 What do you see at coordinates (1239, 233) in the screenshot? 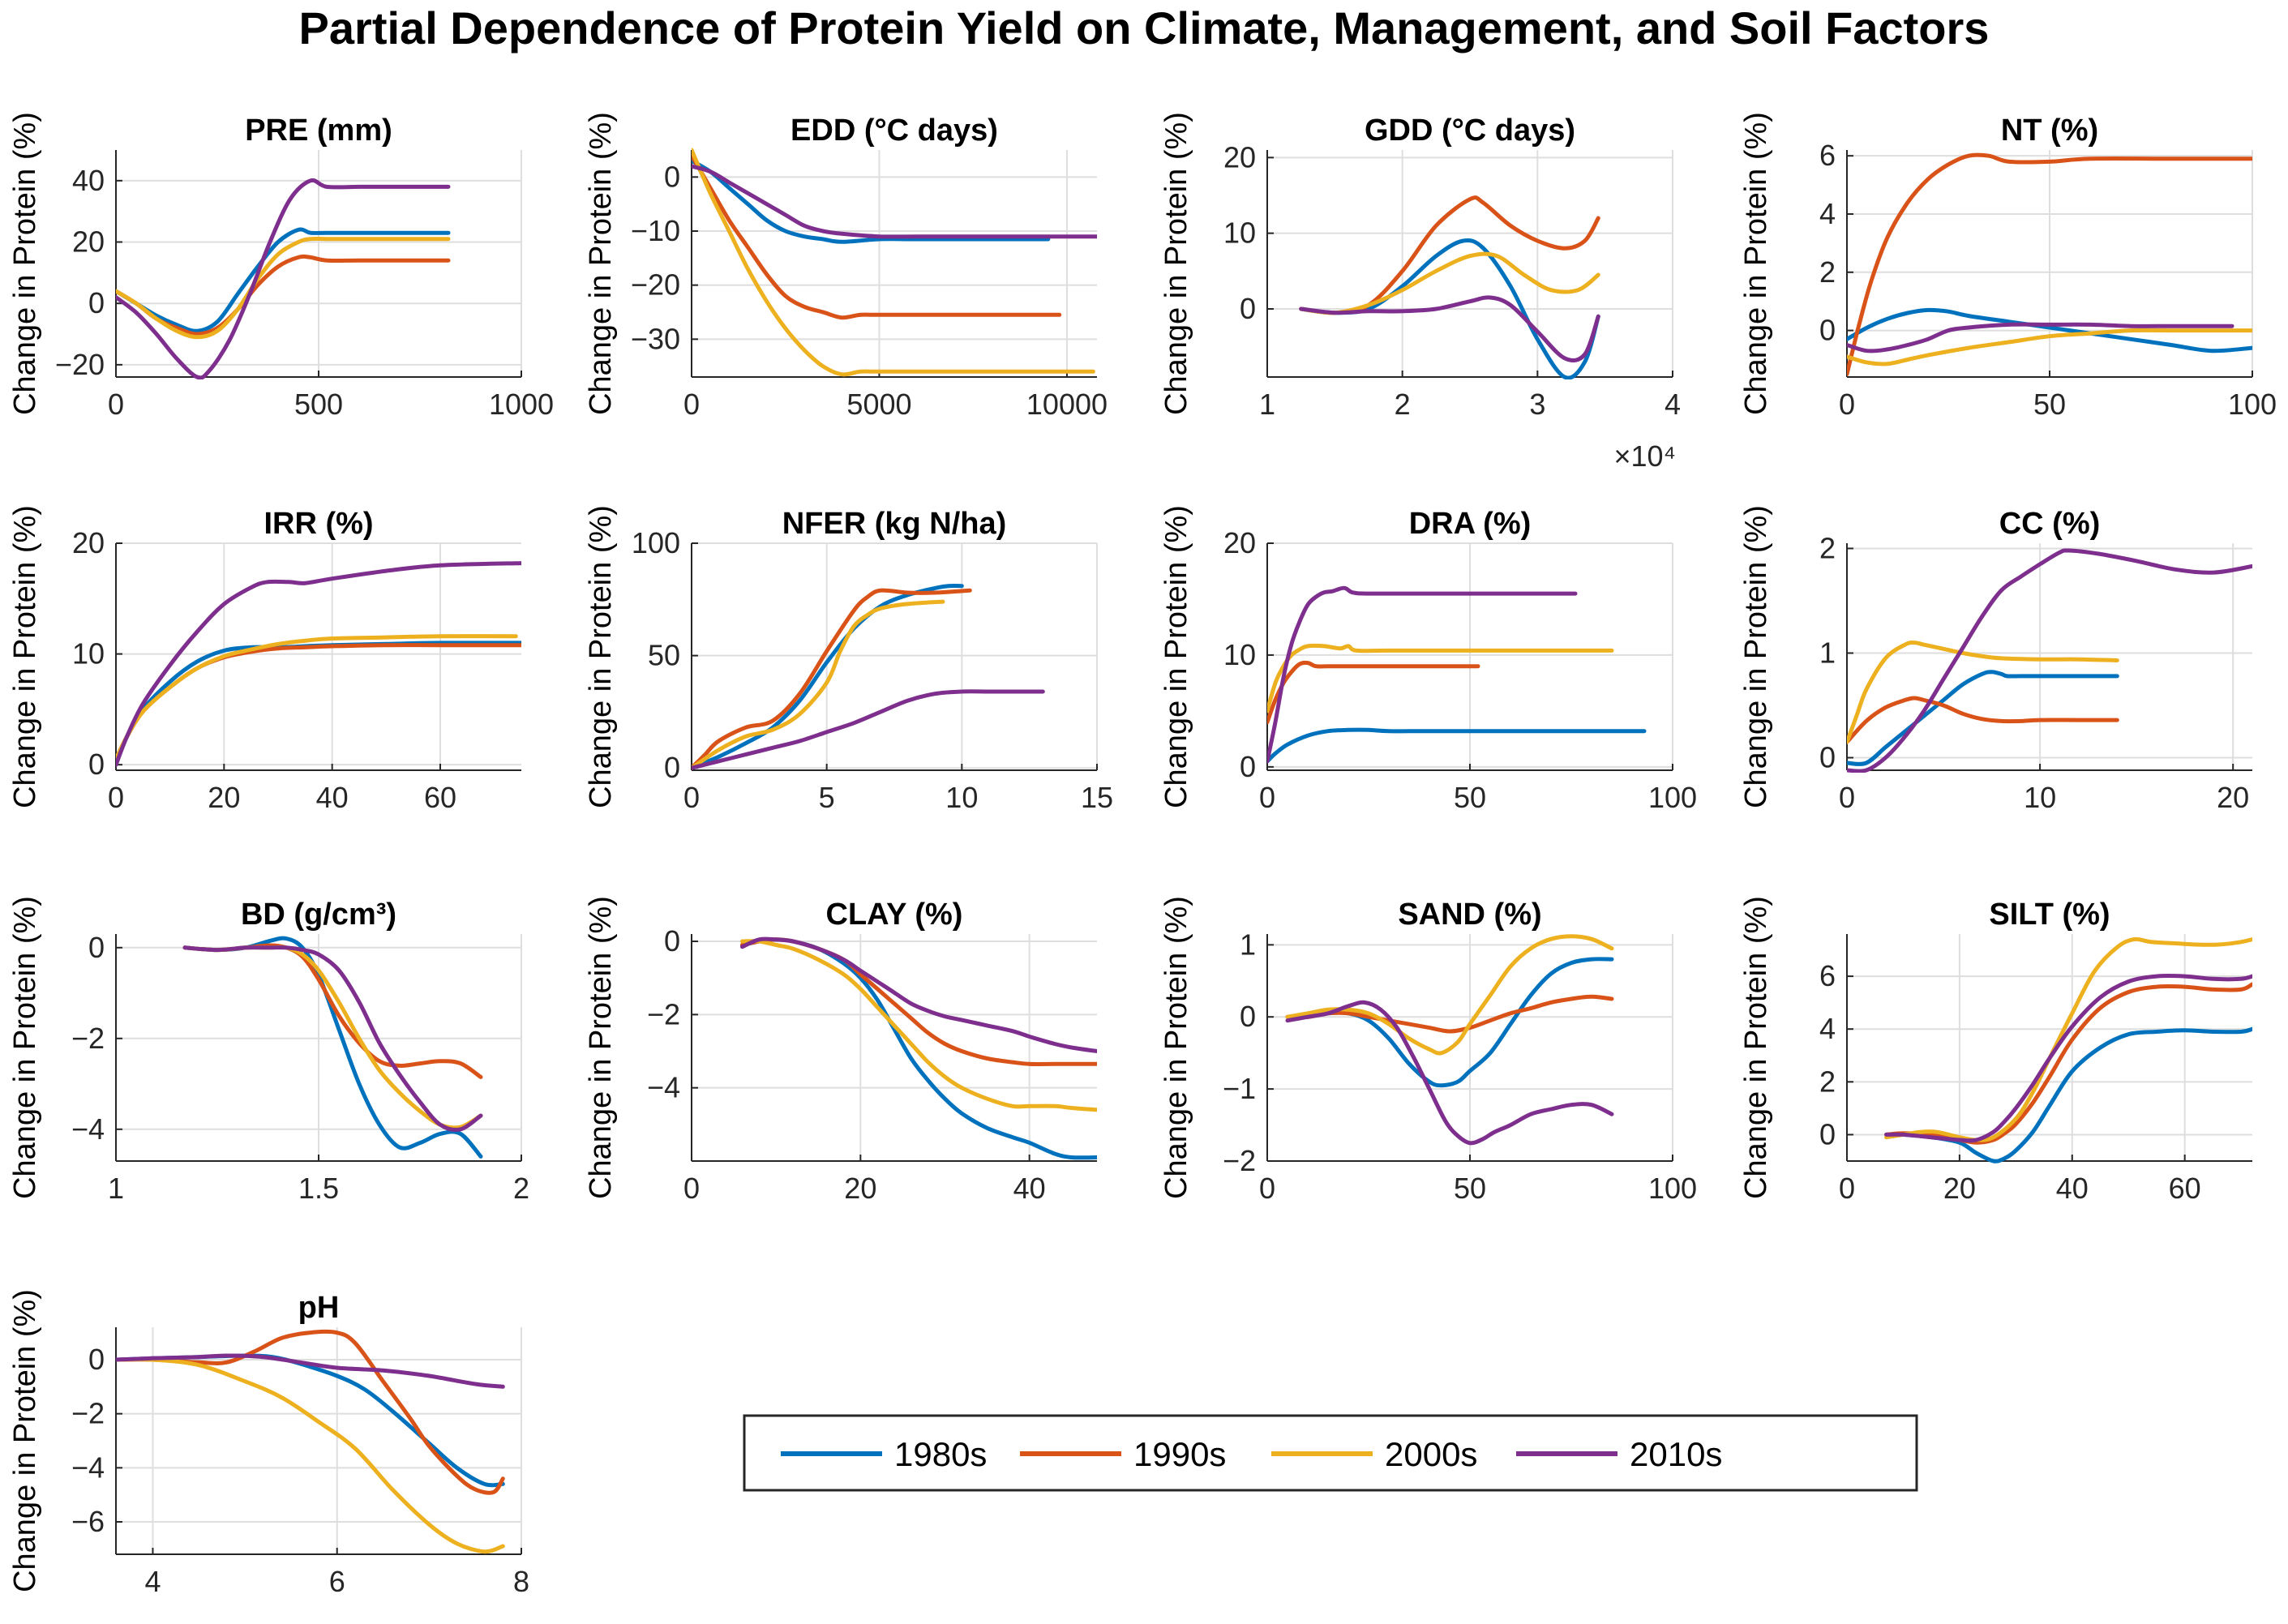
I see `y-tick-label: 10` at bounding box center [1239, 233].